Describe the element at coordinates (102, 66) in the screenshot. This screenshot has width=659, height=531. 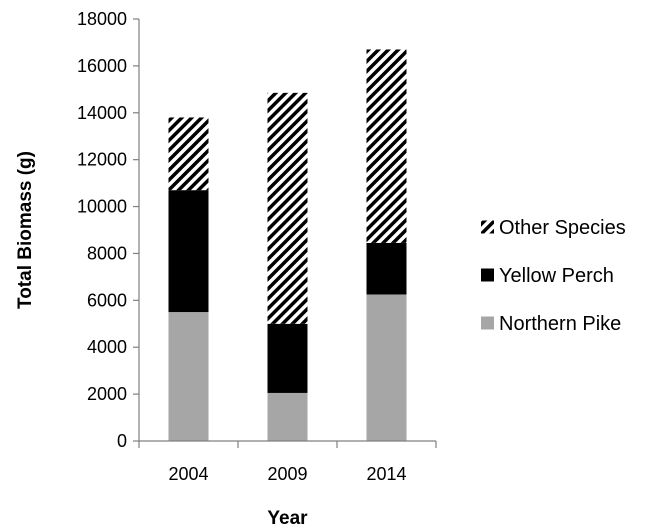
I see `y-tick-label-16000: 16000` at that location.